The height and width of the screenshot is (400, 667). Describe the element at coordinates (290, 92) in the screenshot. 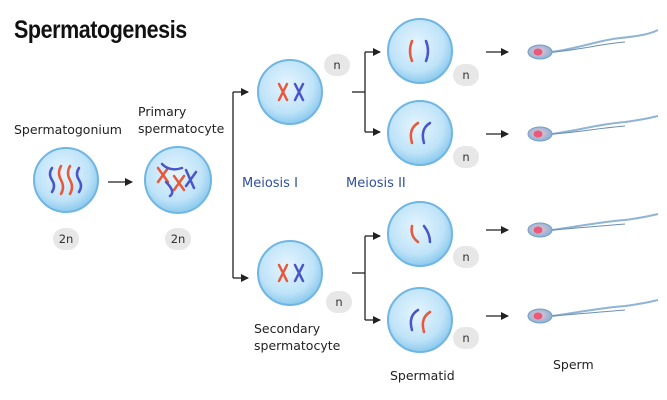

I see `cell-secondary-top` at that location.